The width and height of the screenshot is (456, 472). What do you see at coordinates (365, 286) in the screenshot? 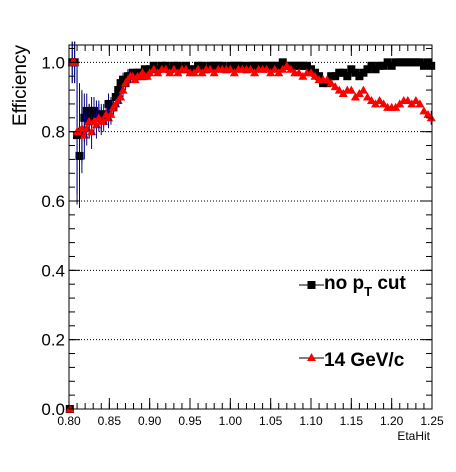
I see `legend-label-no-pt-cut: no pT cut` at bounding box center [365, 286].